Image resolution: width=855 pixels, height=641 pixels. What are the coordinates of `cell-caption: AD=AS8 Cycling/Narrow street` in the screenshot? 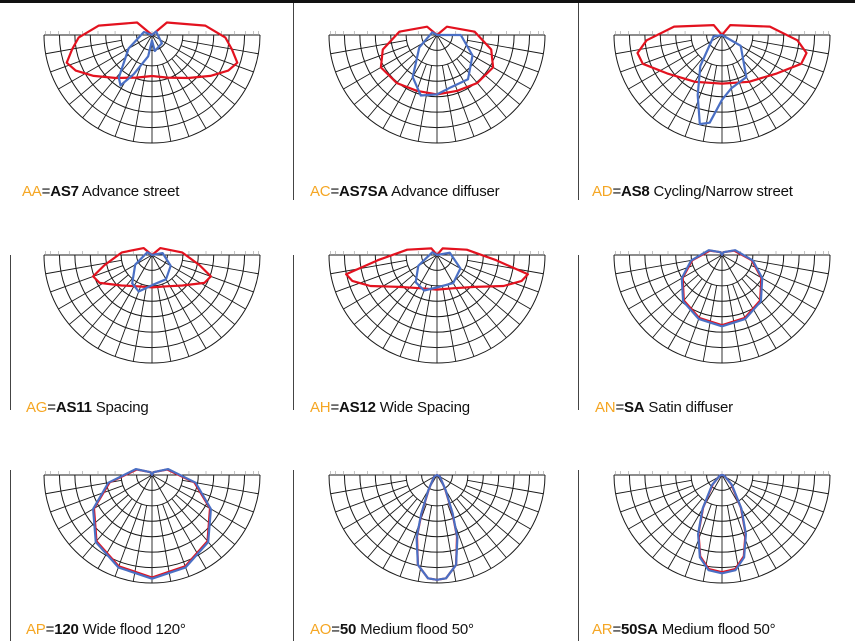 It's located at (692, 191).